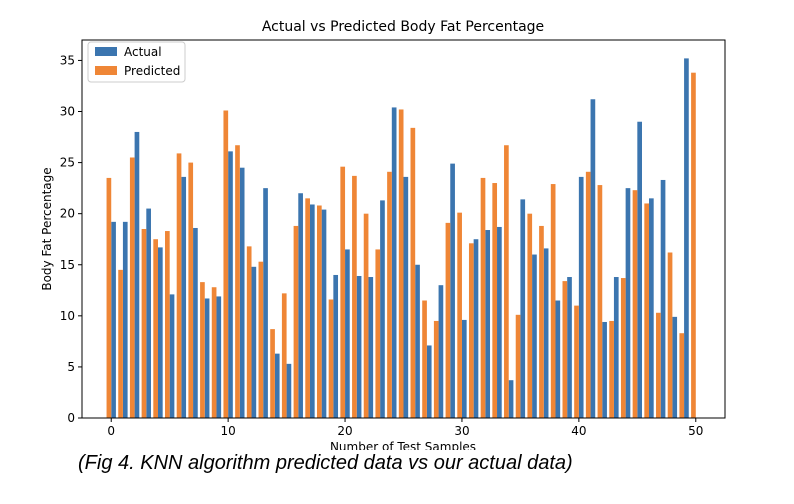  I want to click on chart-title: Actual vs Predicted Body Fat Percentage, so click(403, 27).